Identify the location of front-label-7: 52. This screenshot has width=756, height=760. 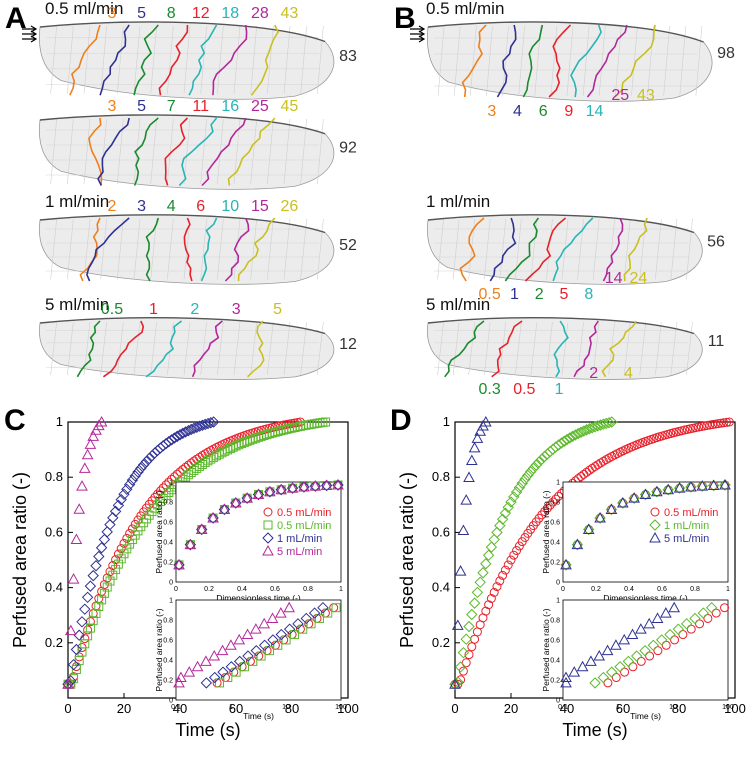
(348, 245).